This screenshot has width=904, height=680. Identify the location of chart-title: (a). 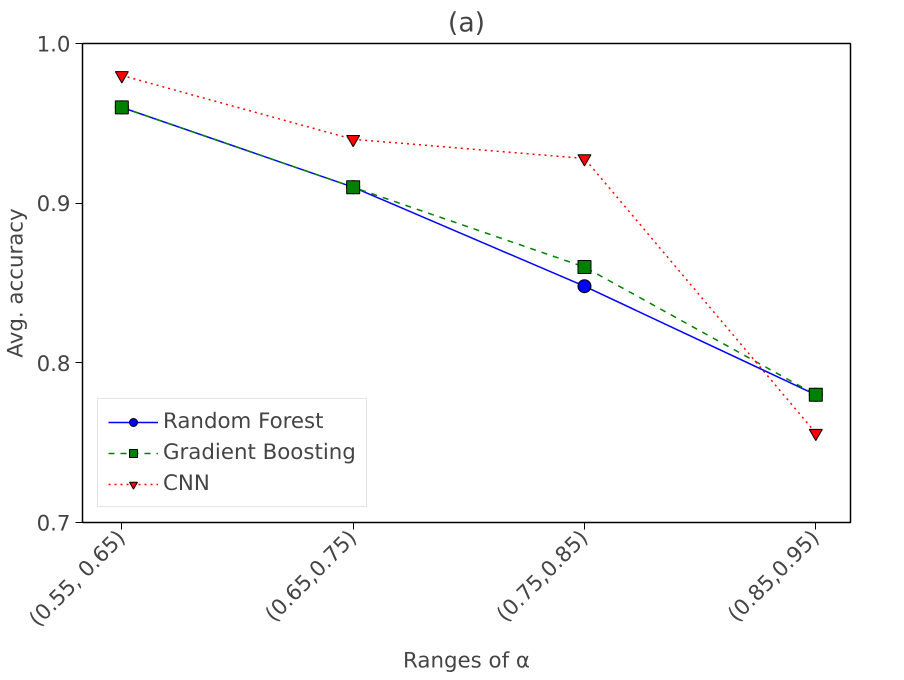
(467, 23).